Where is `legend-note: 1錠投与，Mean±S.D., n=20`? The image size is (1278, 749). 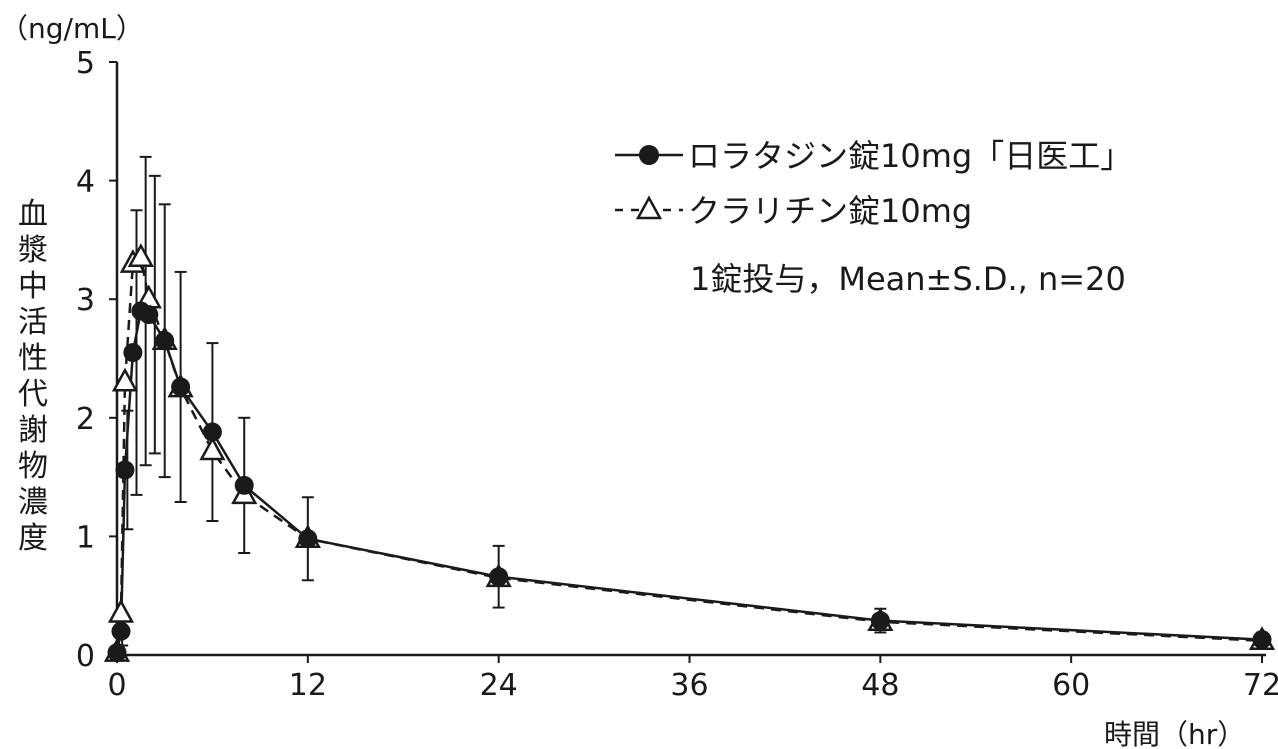 legend-note: 1錠投与，Mean±S.D., n=20 is located at coordinates (908, 279).